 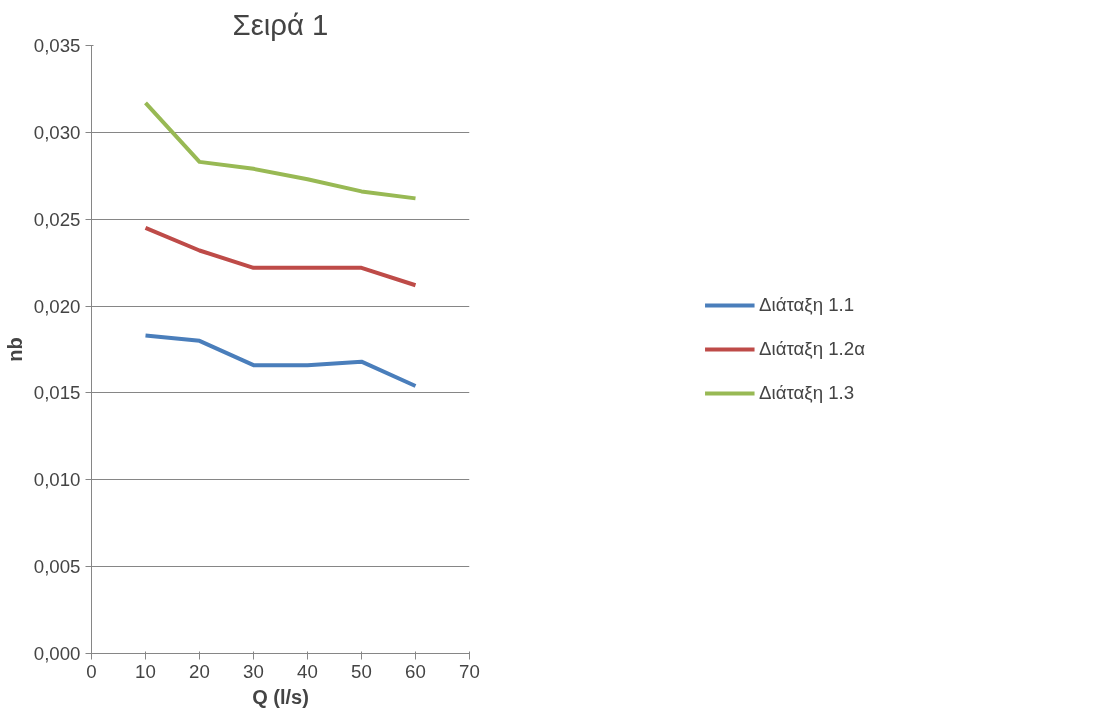 What do you see at coordinates (145, 671) in the screenshot?
I see `x-tick-label: 10` at bounding box center [145, 671].